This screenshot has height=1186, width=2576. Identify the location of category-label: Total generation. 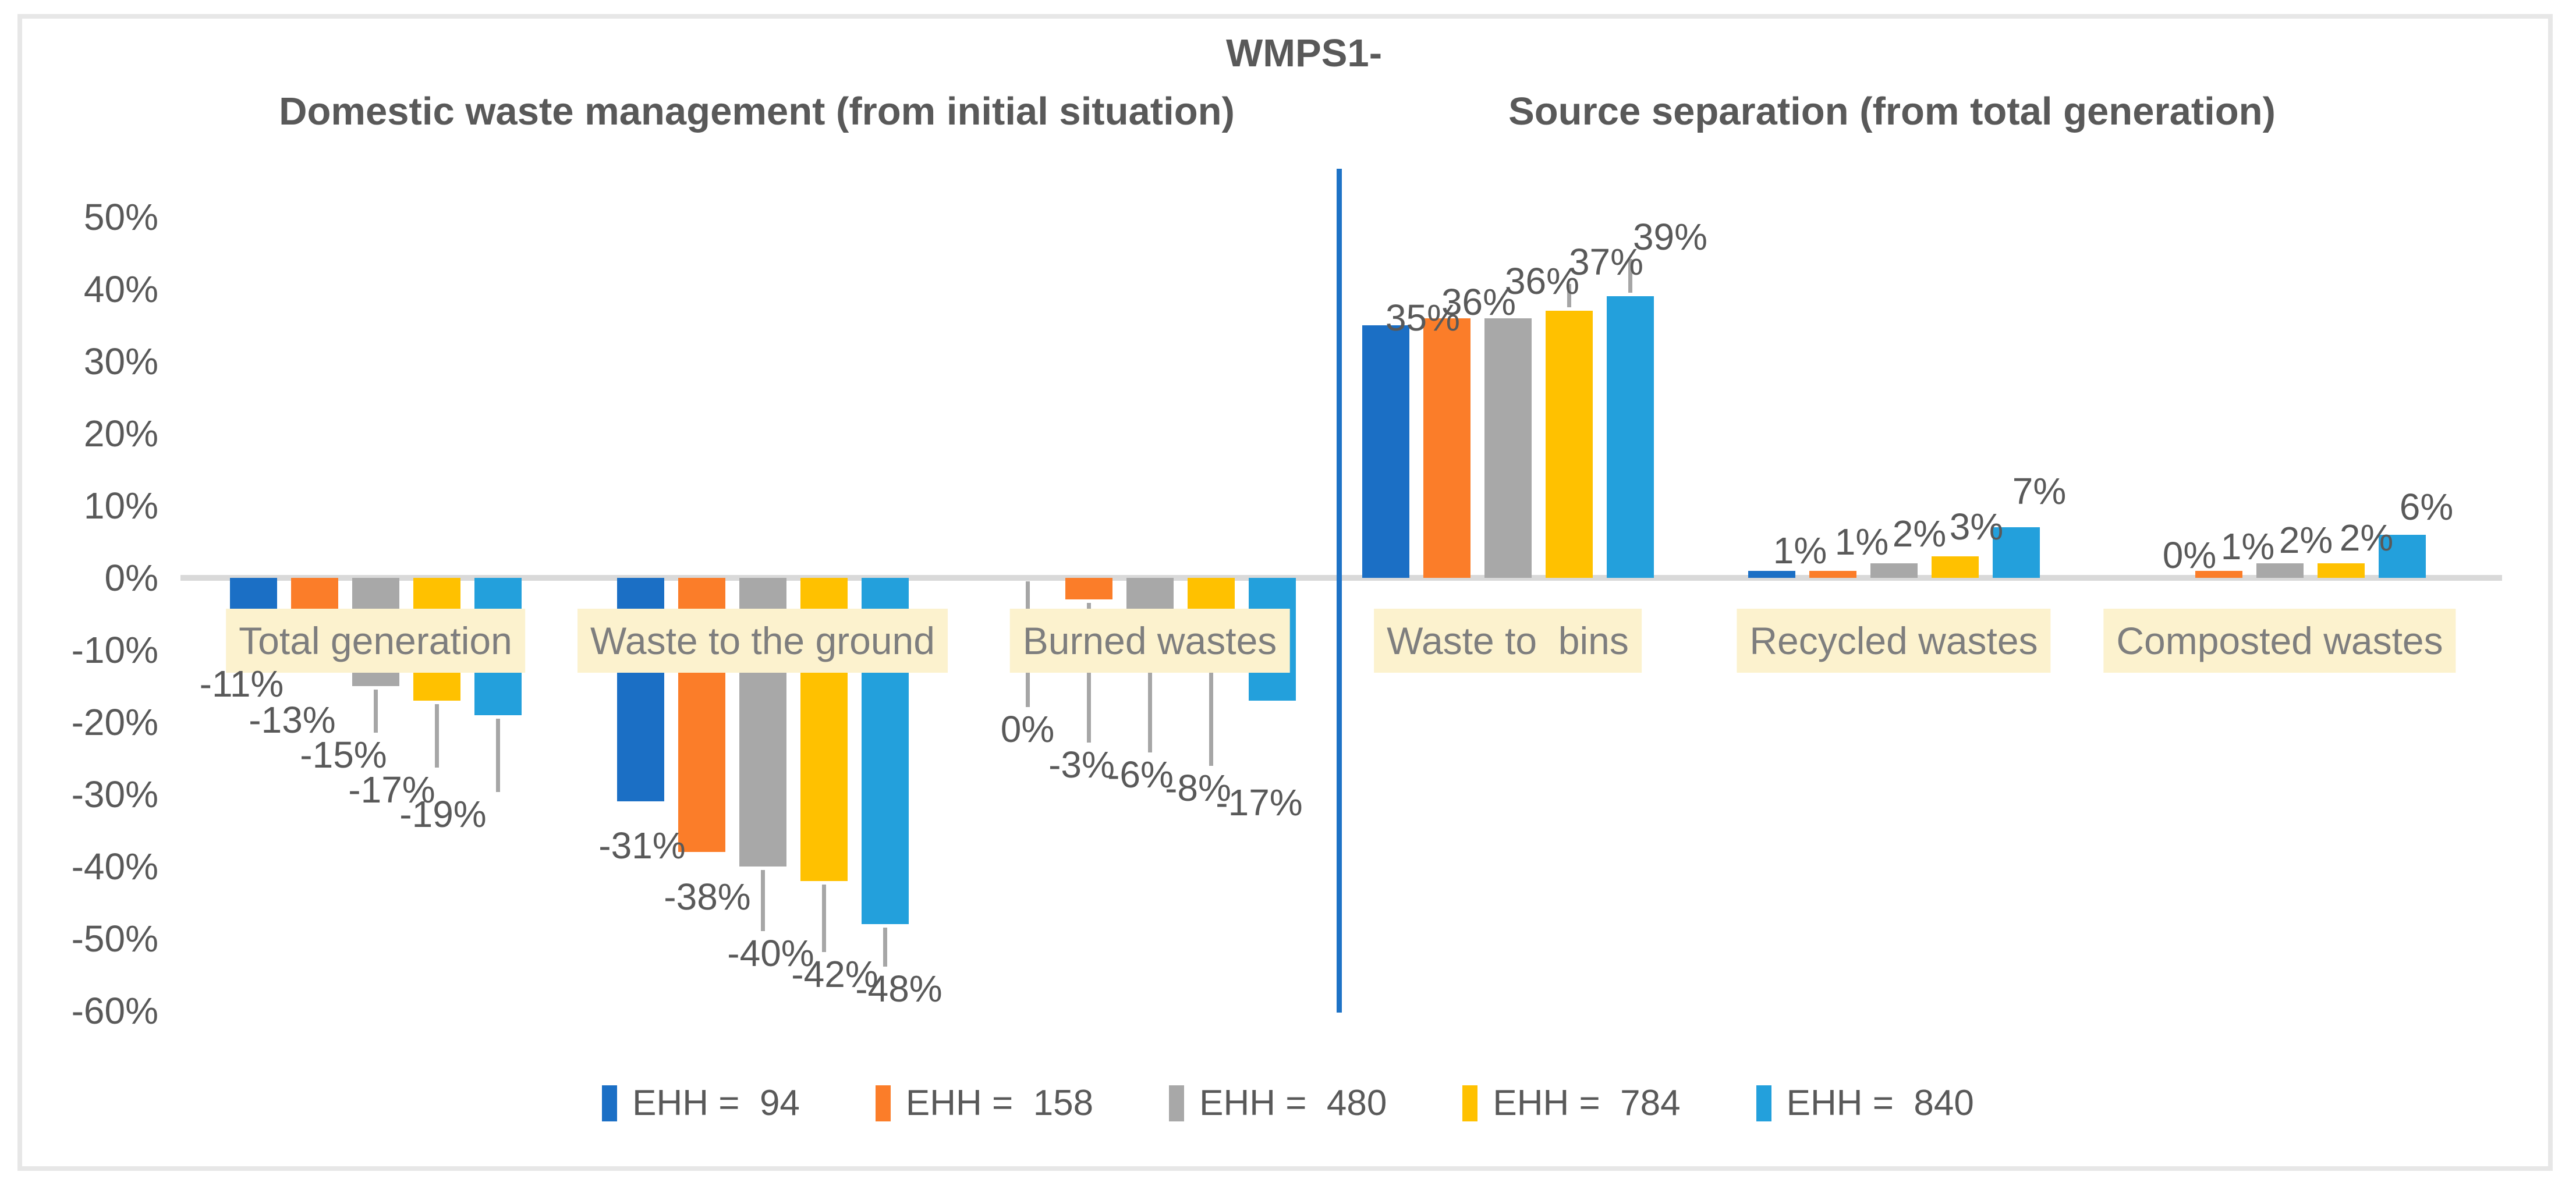
(375, 641).